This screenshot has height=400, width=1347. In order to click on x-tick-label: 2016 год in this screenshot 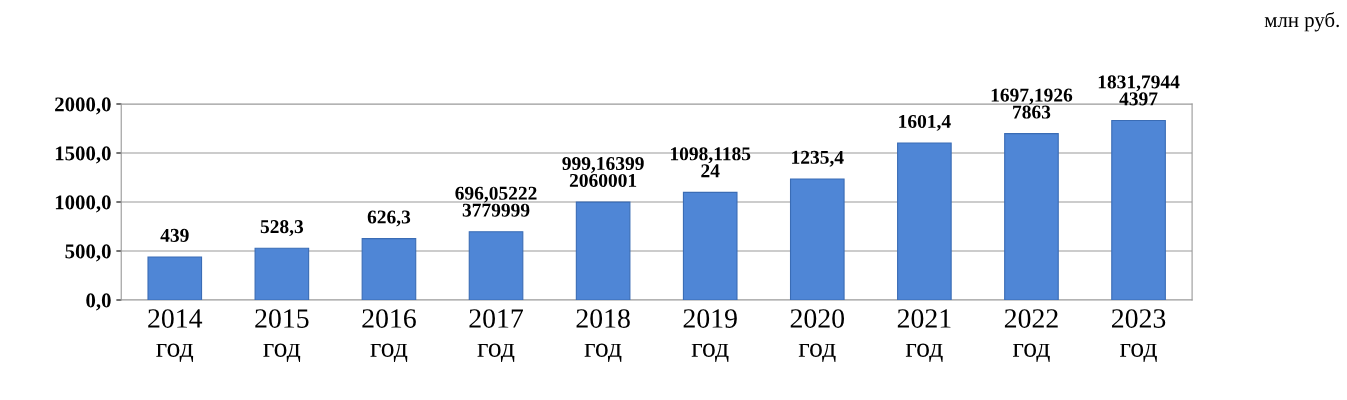, I will do `click(389, 336)`.